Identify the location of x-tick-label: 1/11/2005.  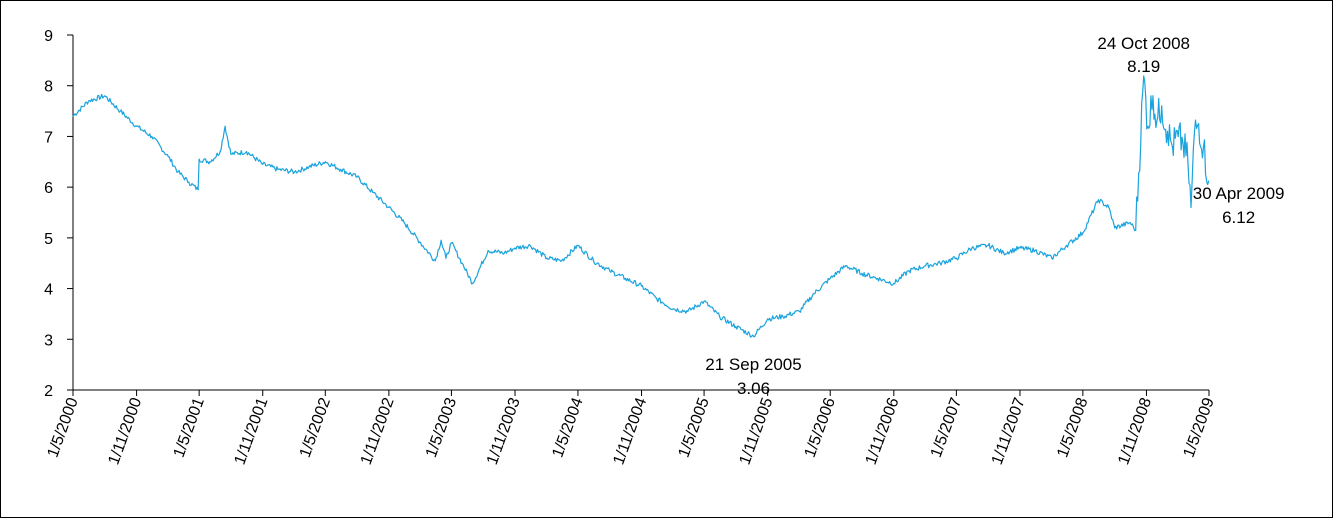
(757, 431).